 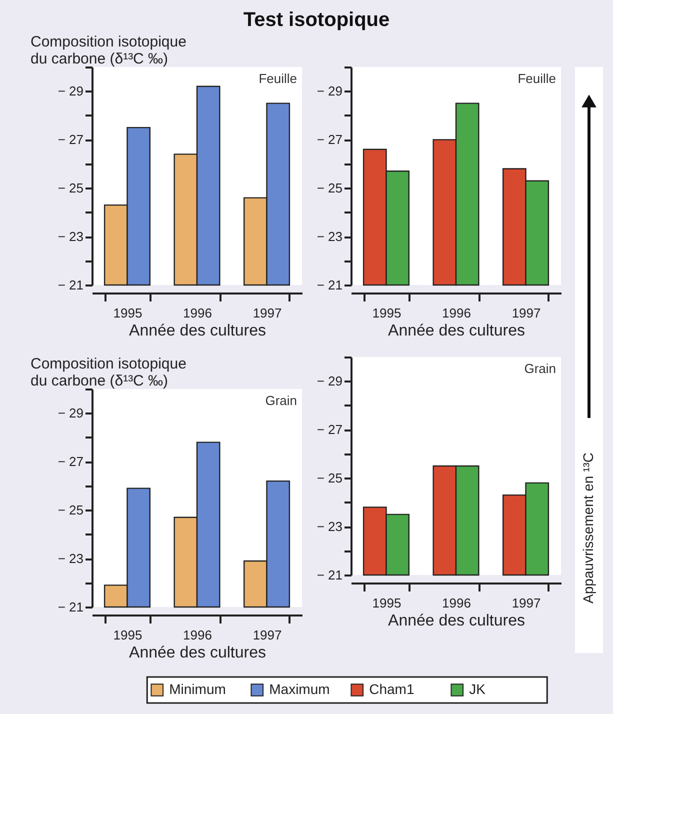 What do you see at coordinates (299, 689) in the screenshot?
I see `legend-label: Maximum` at bounding box center [299, 689].